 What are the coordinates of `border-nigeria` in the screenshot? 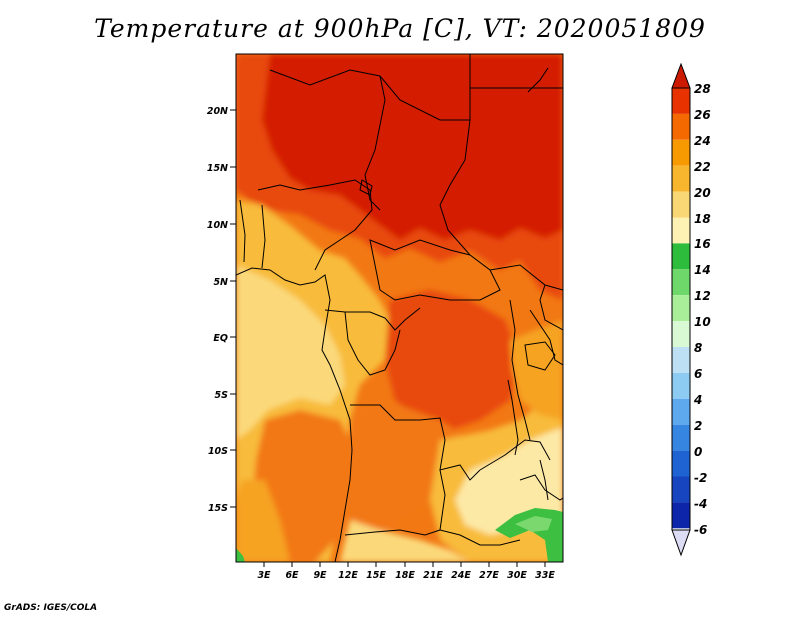 It's located at (315, 225).